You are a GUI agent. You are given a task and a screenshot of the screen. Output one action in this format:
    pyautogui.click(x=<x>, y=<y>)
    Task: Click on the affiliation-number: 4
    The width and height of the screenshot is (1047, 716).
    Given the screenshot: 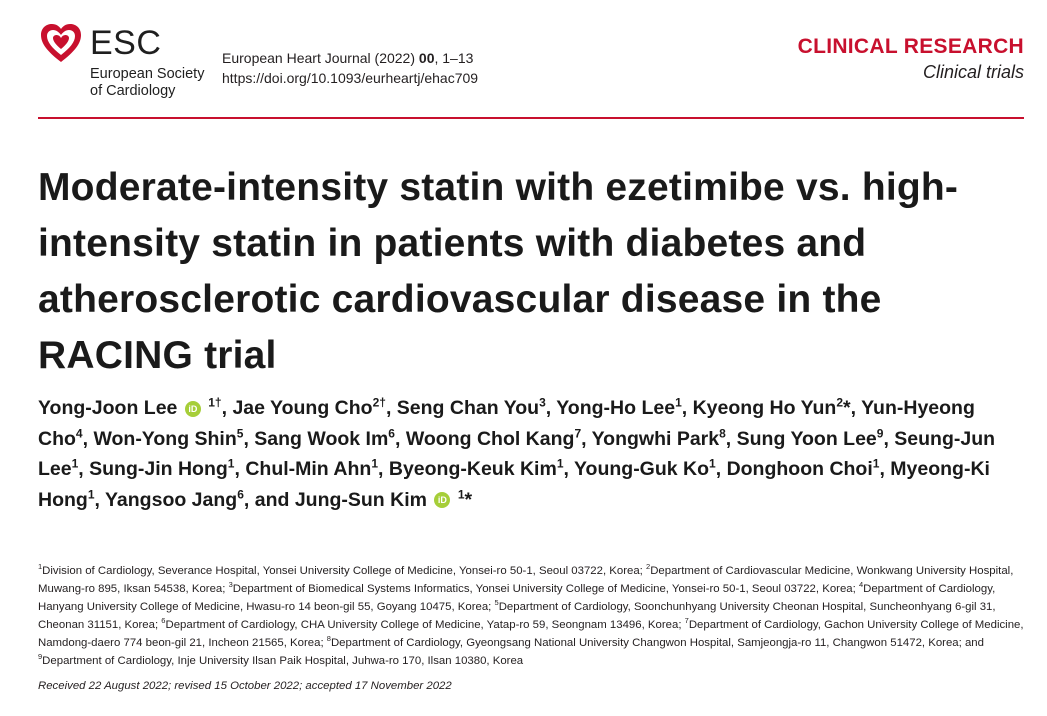 What is the action you would take?
    pyautogui.click(x=861, y=585)
    